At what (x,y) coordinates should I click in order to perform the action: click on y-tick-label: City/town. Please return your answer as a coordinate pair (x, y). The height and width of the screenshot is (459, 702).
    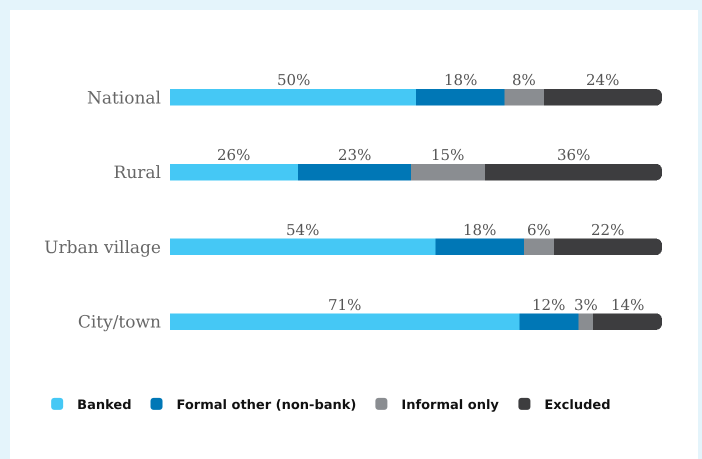
    Looking at the image, I should click on (120, 322).